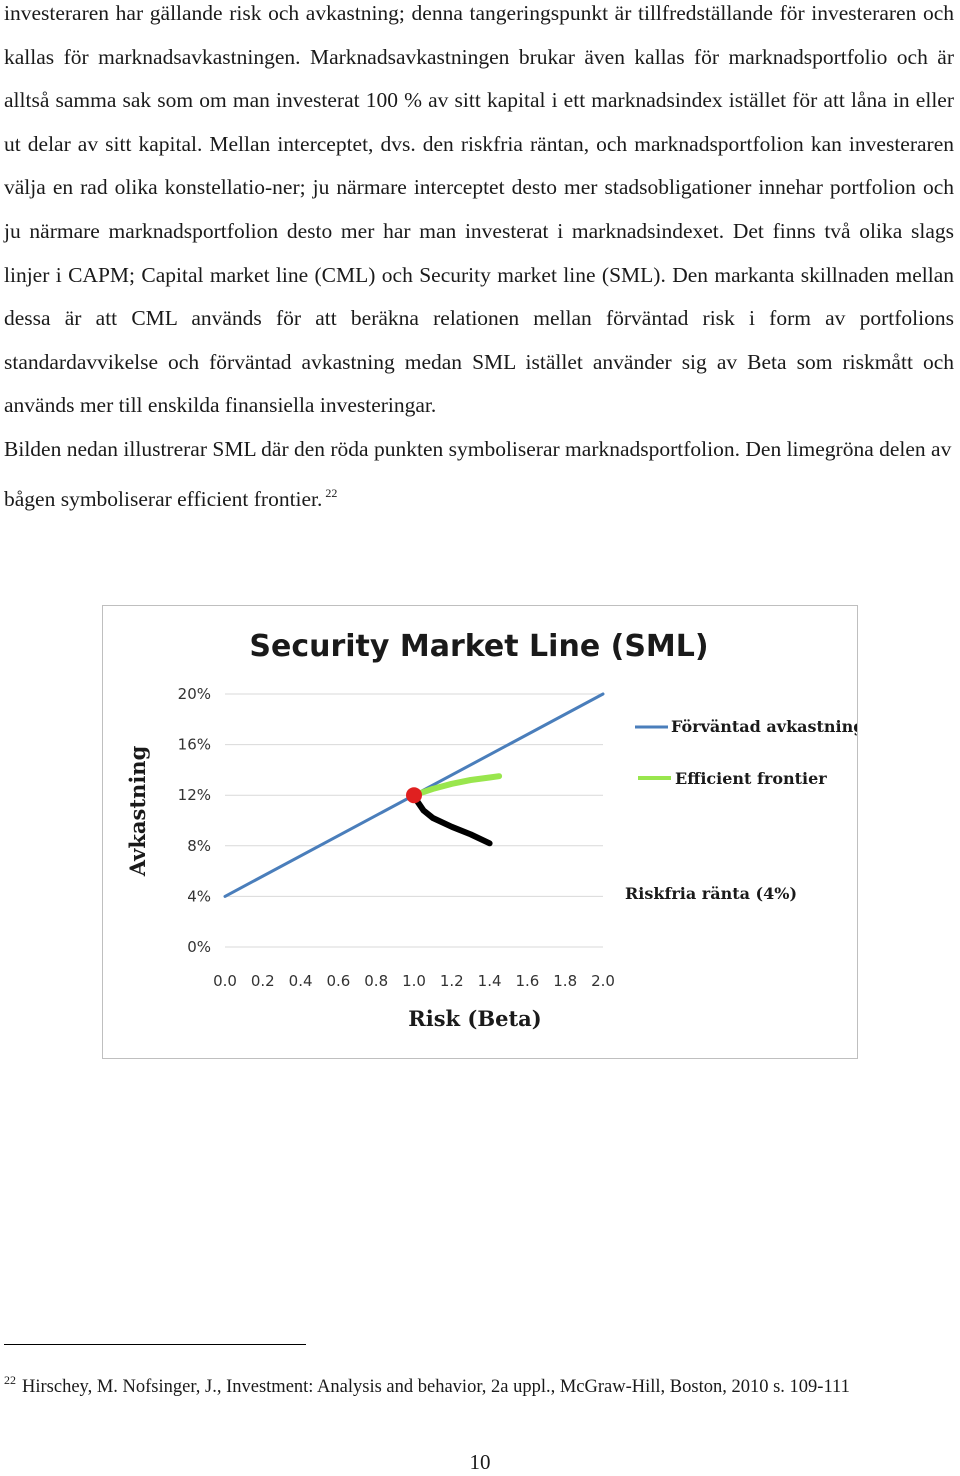 The image size is (960, 1476). What do you see at coordinates (301, 981) in the screenshot?
I see `x-tick-label: 0.4` at bounding box center [301, 981].